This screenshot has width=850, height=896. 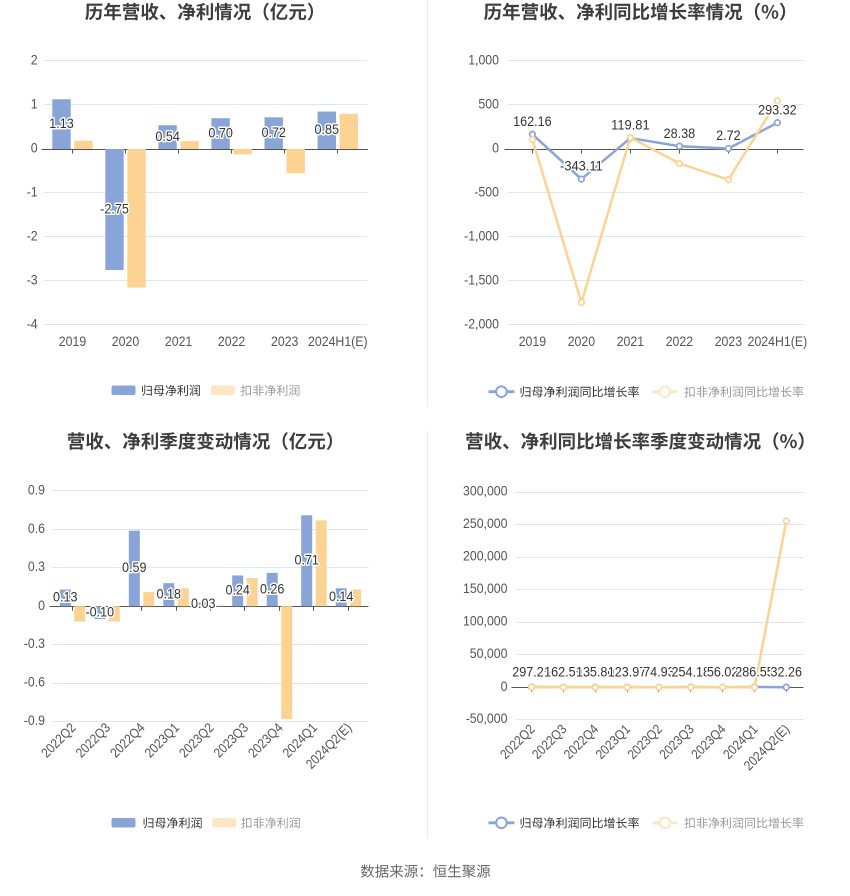 I want to click on svg-text: 135.80, so click(x=595, y=671).